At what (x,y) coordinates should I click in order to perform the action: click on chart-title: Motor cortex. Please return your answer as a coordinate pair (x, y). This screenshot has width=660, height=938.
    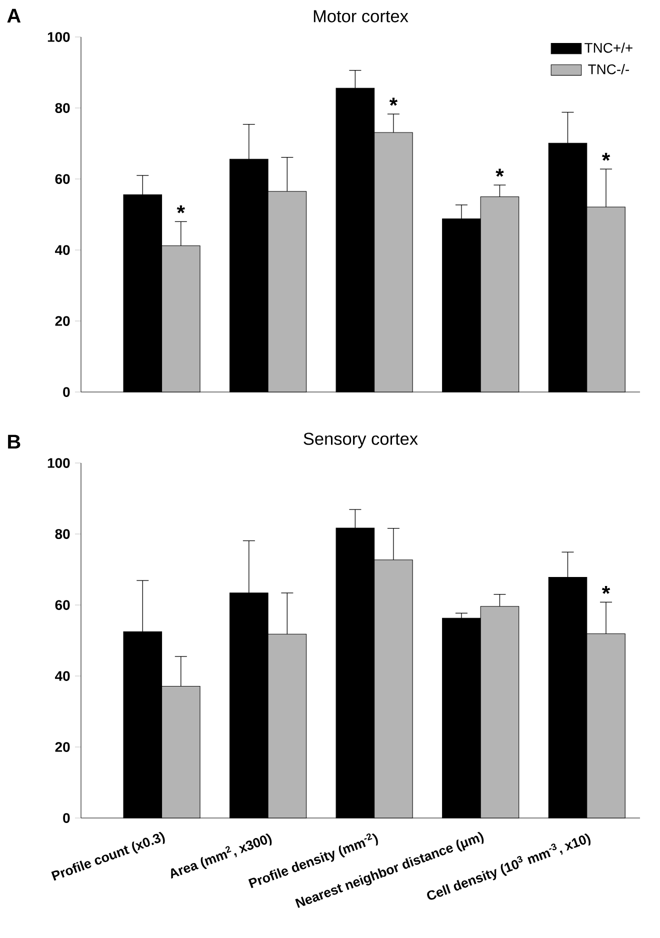
    Looking at the image, I should click on (361, 16).